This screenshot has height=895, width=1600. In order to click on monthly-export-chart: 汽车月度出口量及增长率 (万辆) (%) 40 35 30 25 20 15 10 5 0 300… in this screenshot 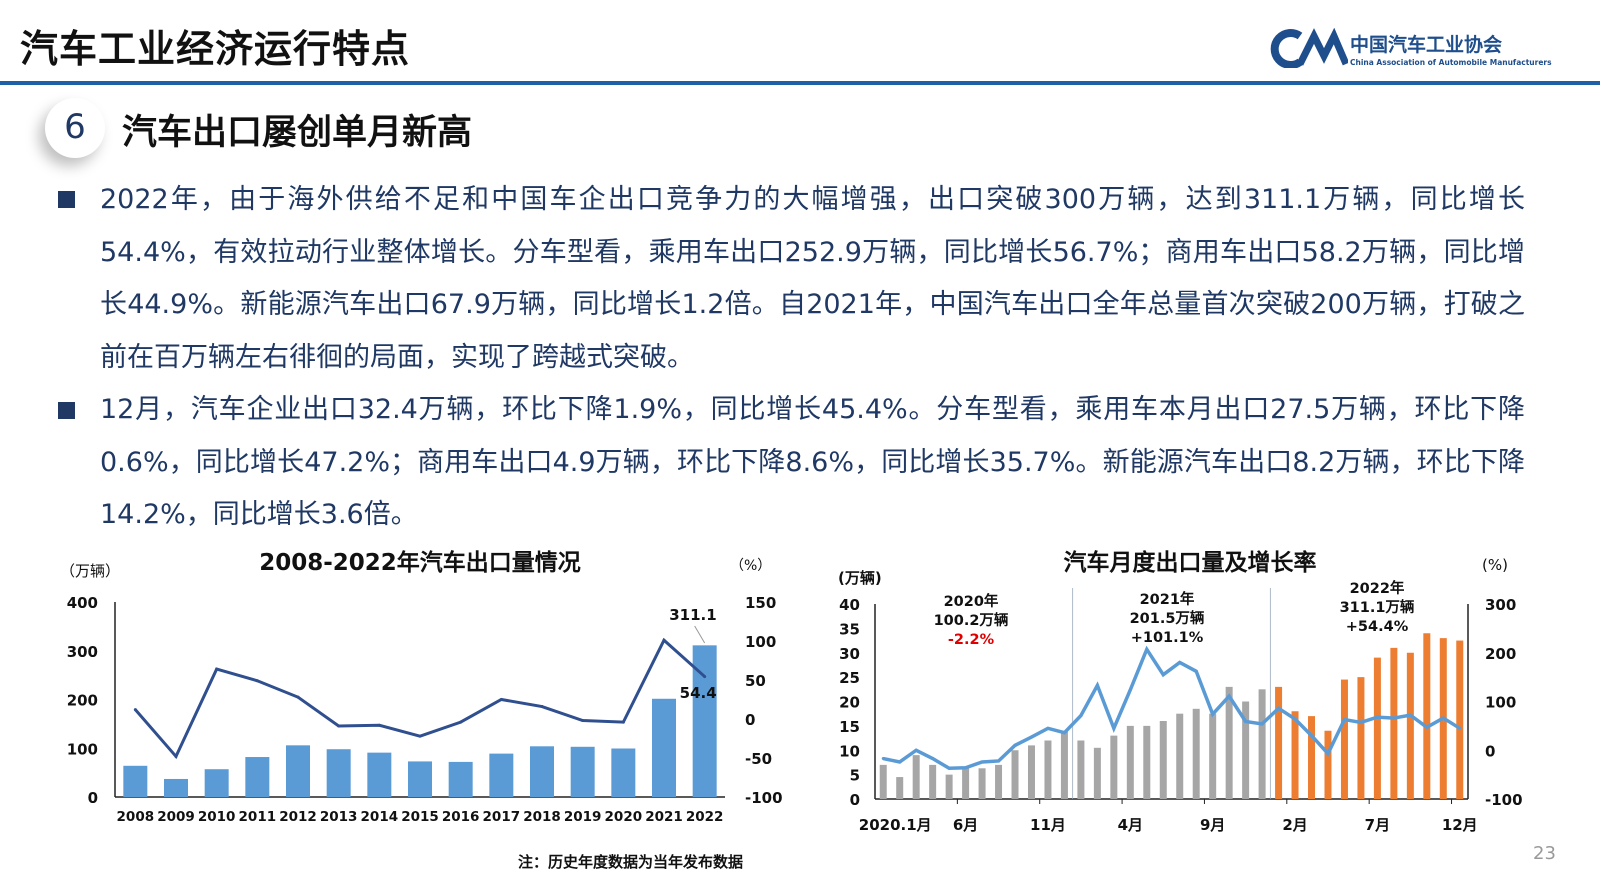, I will do `click(1180, 691)`.